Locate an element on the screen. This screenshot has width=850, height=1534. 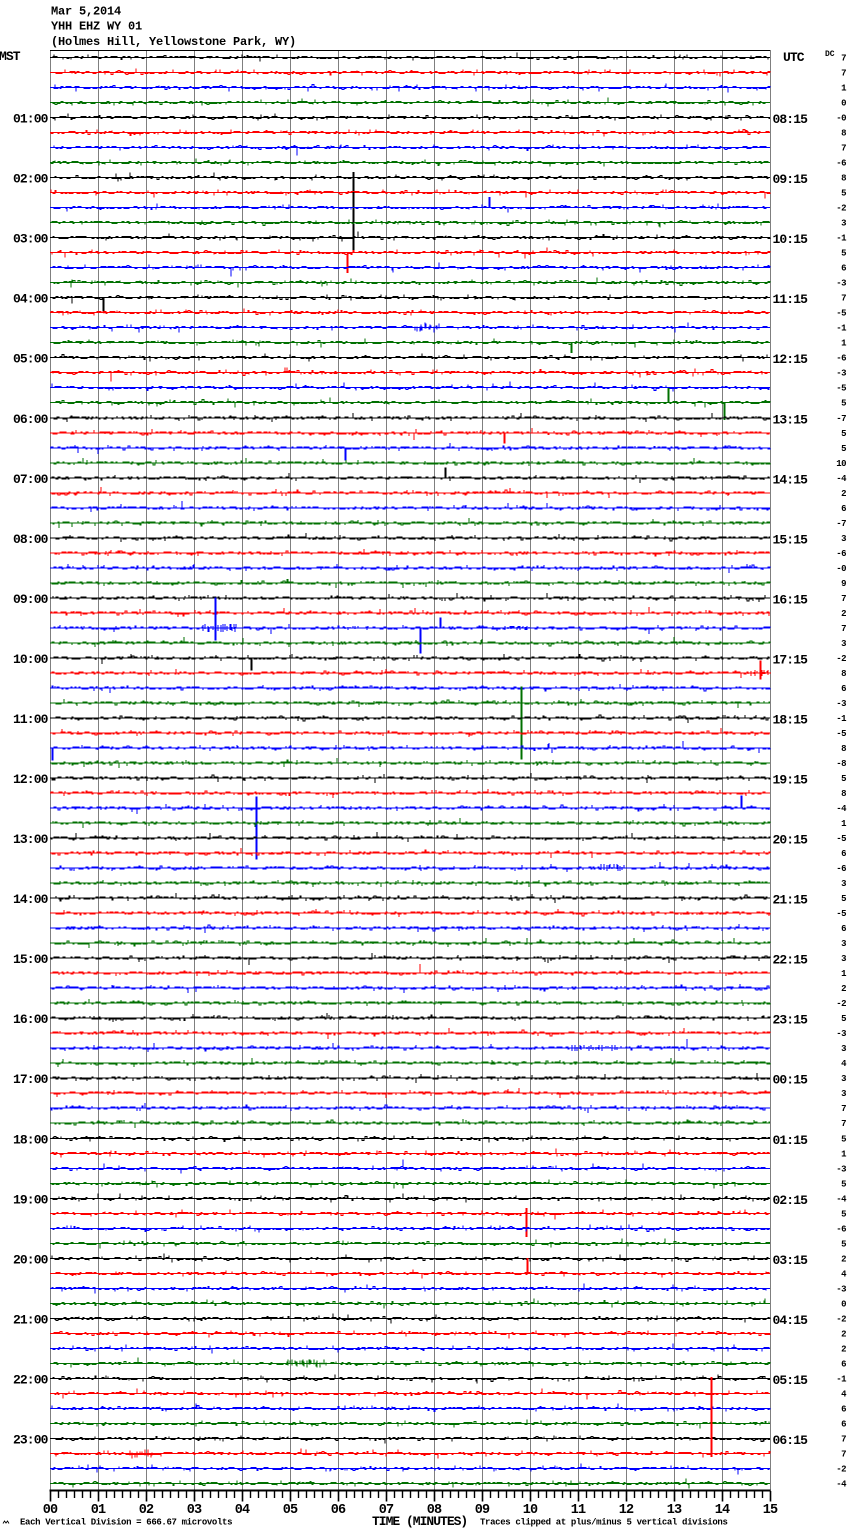
svg-text: 21:00 is located at coordinates (31, 1319).